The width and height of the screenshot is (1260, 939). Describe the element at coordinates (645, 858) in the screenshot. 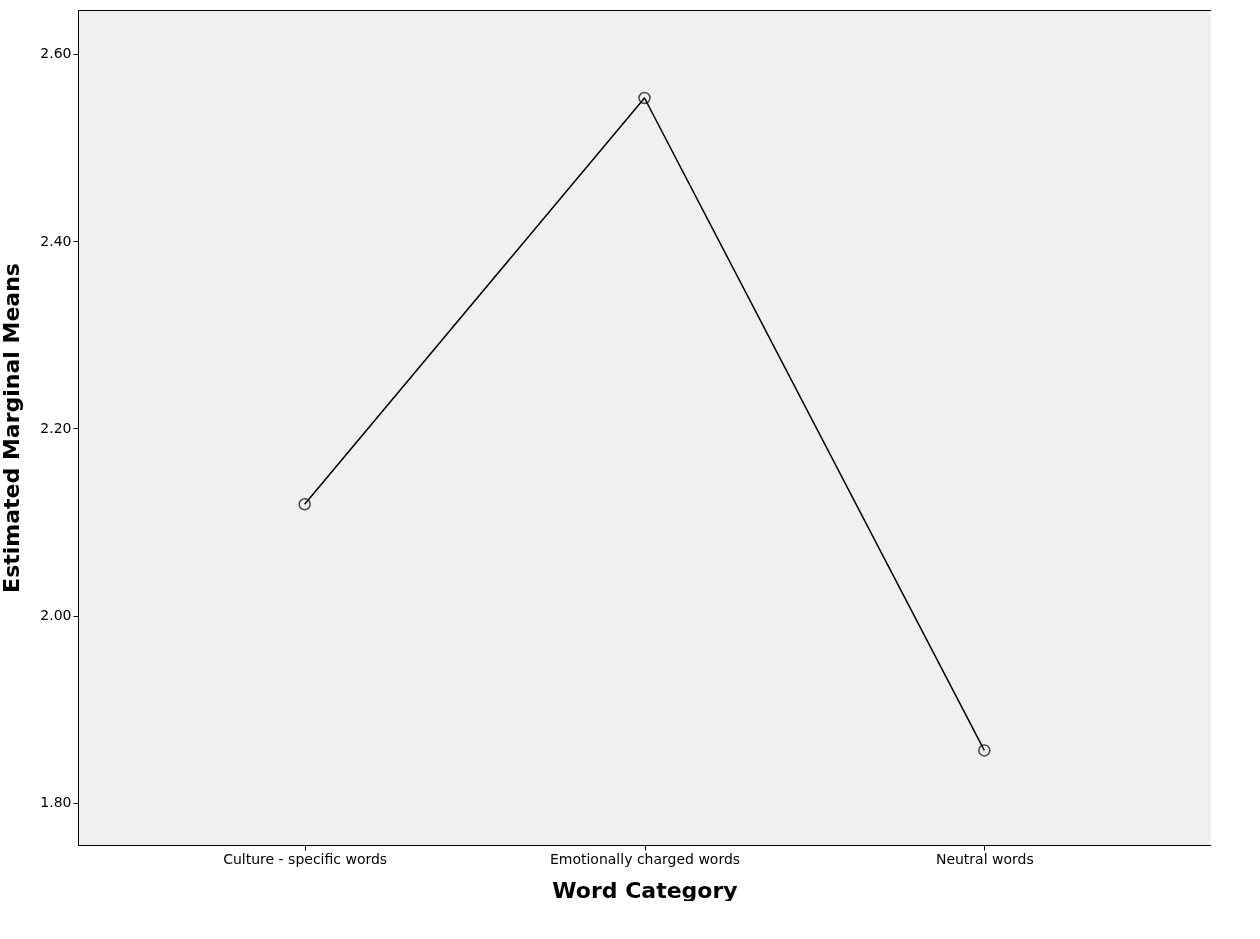

I see `x-tick-label: Emotionally charged words` at that location.